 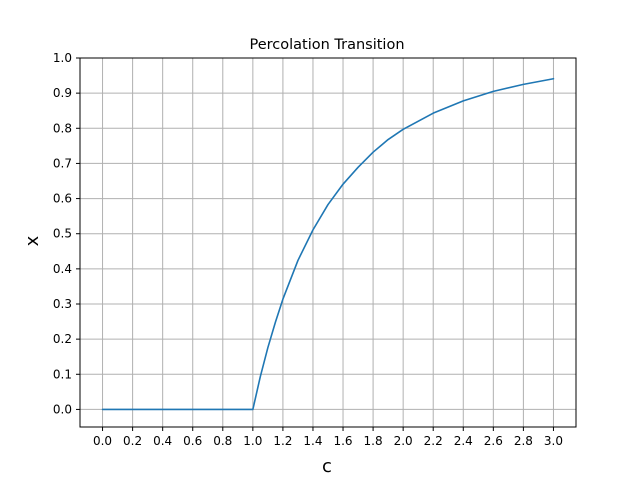 I want to click on x-tick-label: 0.6, so click(x=192, y=441).